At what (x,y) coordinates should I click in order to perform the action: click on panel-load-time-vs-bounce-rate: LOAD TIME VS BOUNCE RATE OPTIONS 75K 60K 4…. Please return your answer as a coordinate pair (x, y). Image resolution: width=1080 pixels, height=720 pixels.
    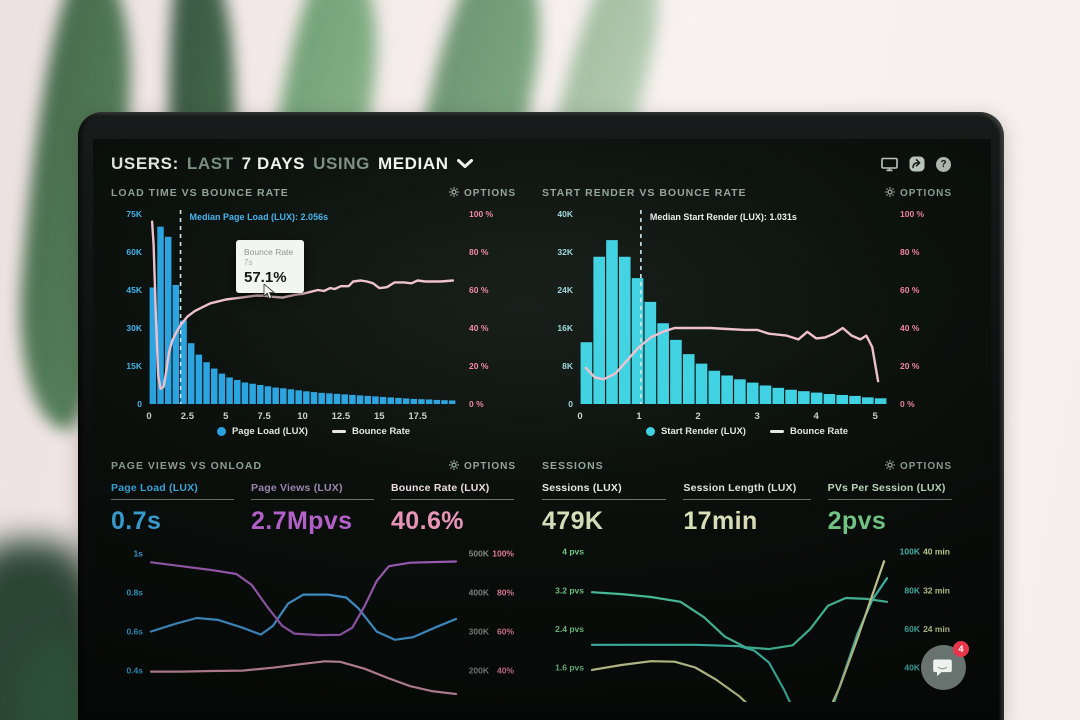
    Looking at the image, I should click on (313, 310).